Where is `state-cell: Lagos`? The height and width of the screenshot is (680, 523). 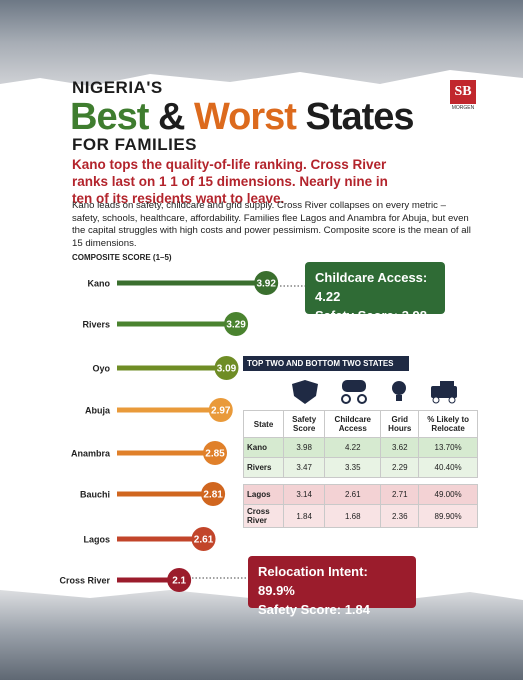
state-cell: Lagos is located at coordinates (263, 494).